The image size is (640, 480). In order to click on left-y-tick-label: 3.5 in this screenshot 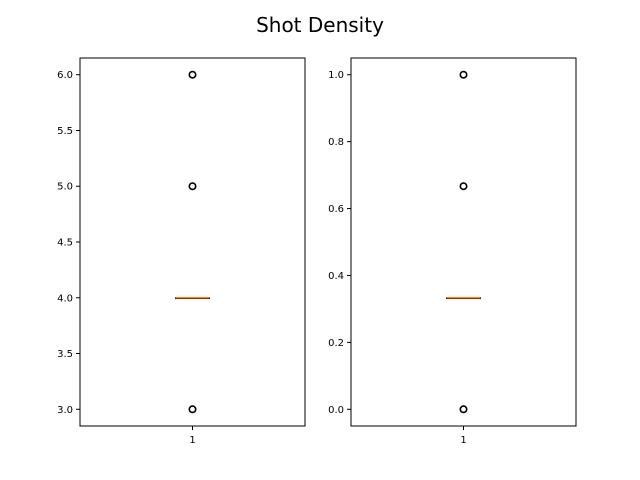, I will do `click(65, 354)`.